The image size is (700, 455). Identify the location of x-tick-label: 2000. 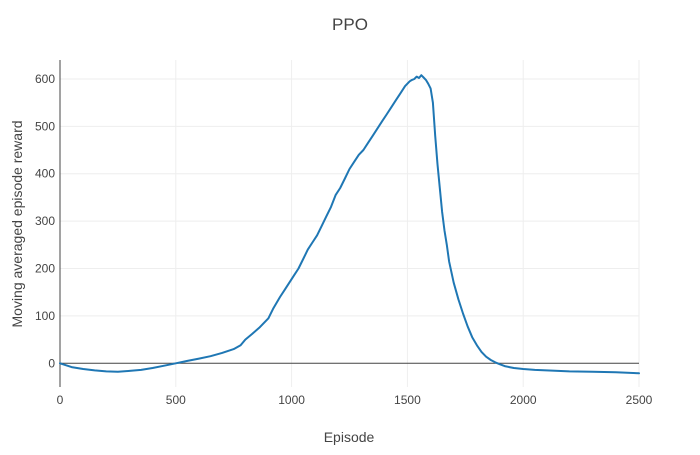
(523, 400).